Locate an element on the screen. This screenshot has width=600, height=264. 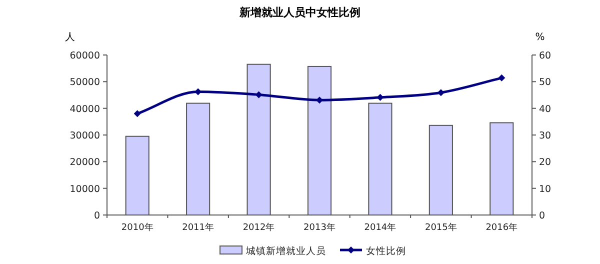
y2-tick-label: 50 is located at coordinates (545, 82).